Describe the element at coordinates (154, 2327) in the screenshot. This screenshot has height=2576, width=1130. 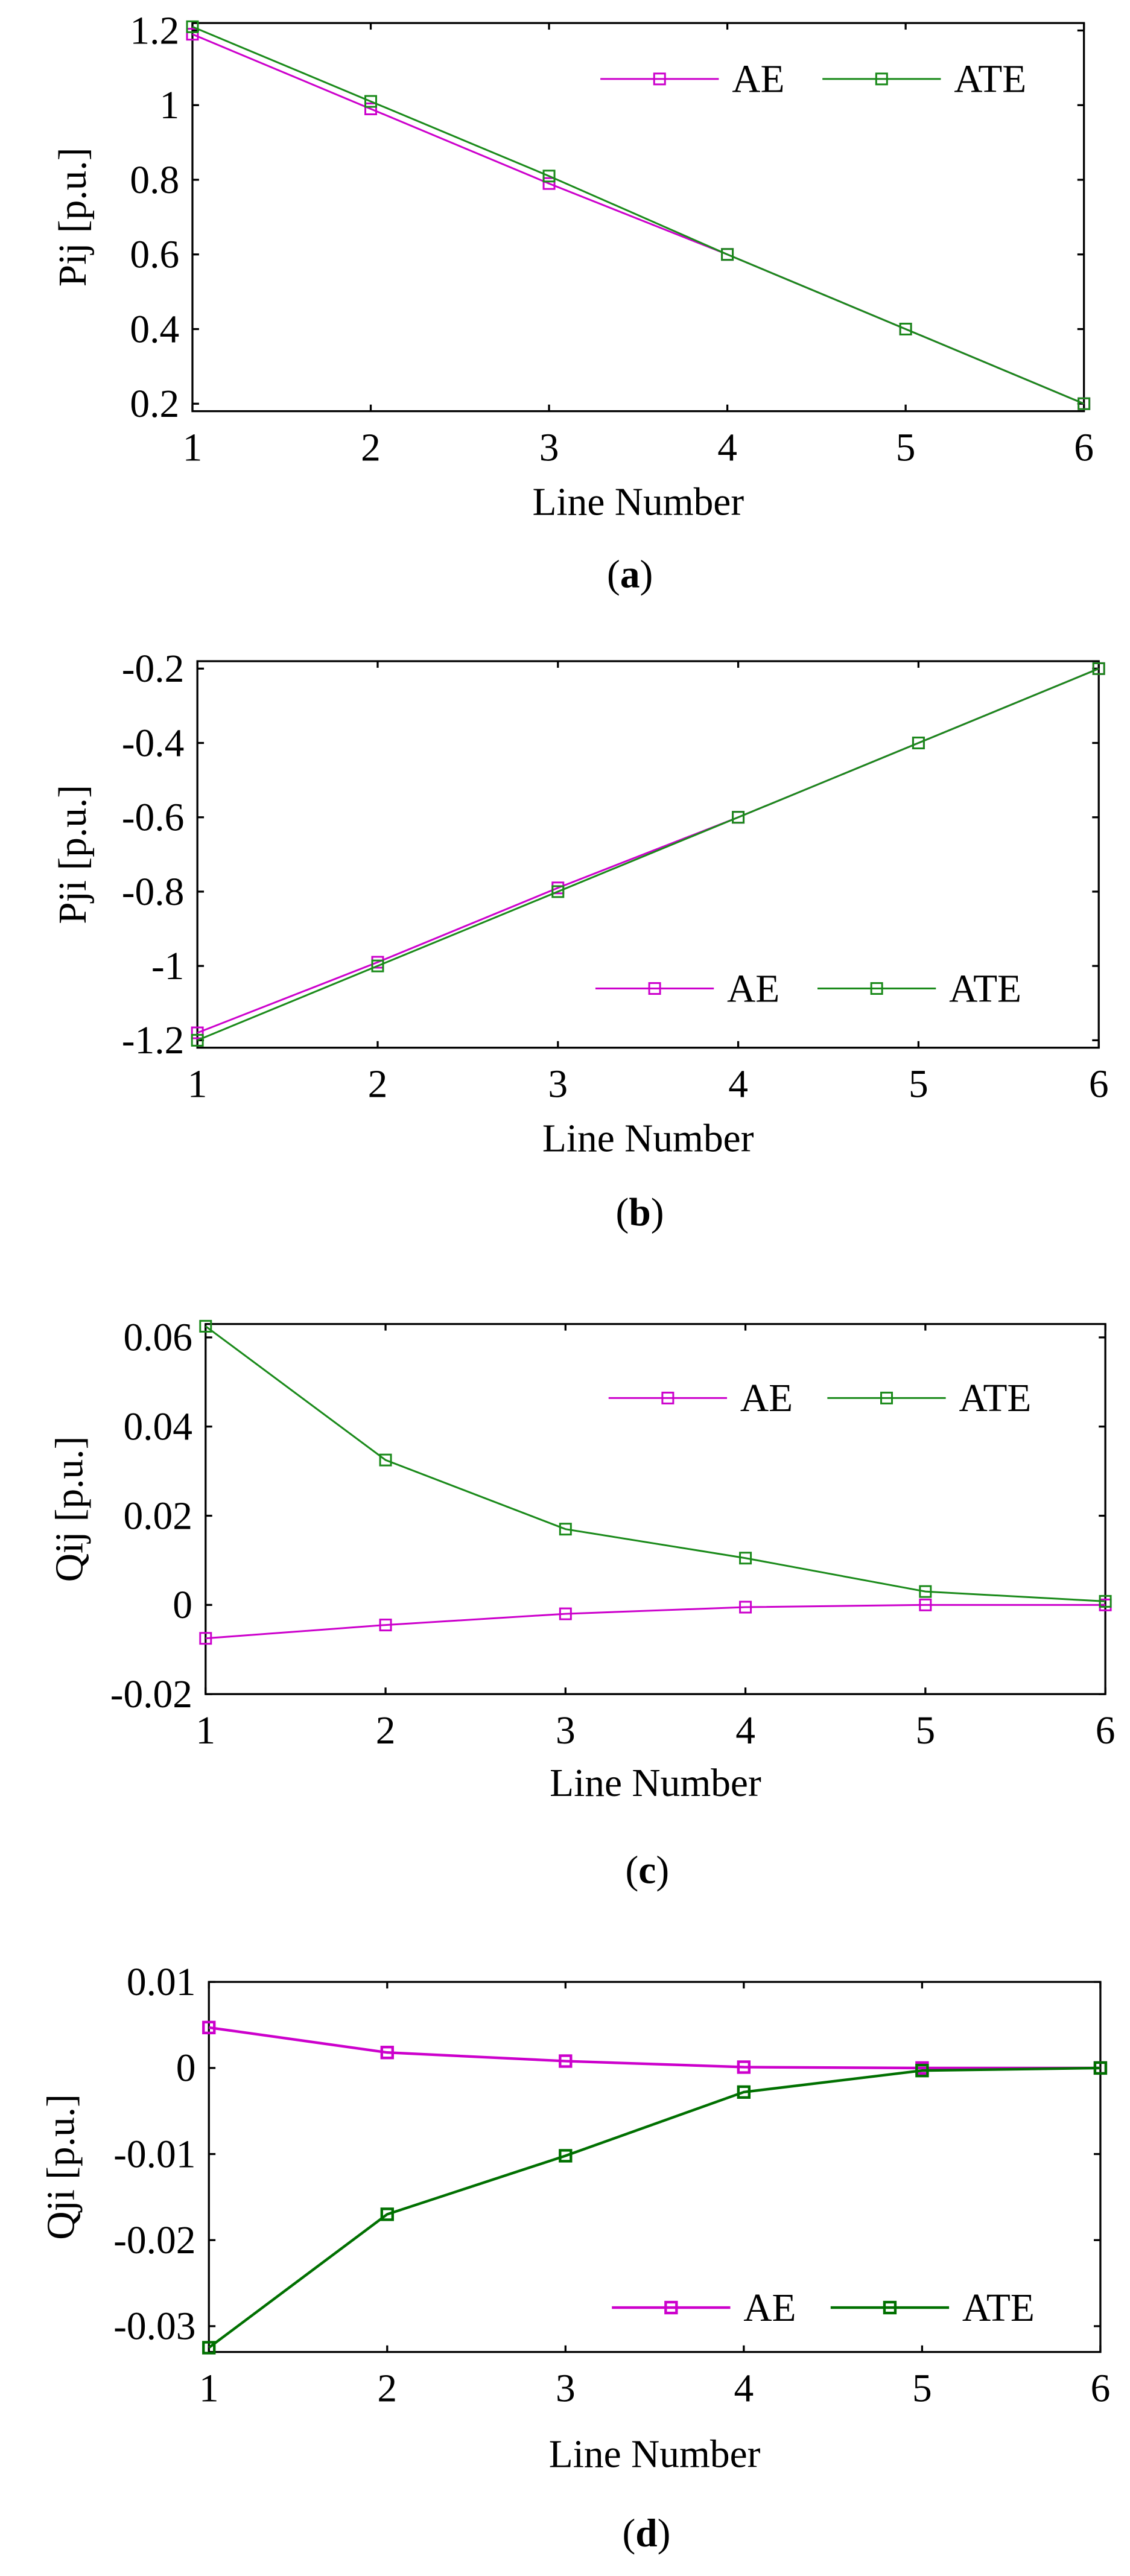
I see `y-tick-label: -0.03` at that location.